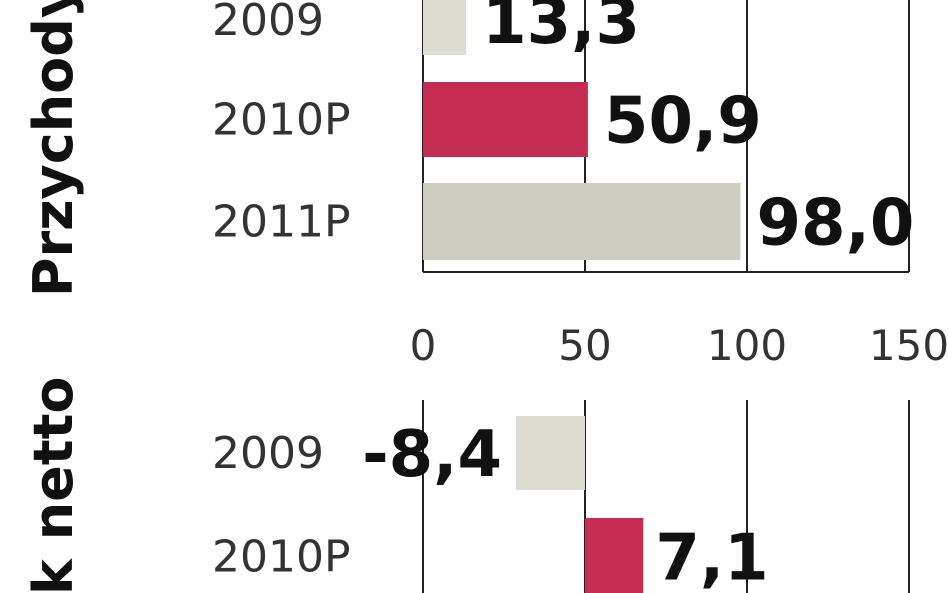  What do you see at coordinates (268, 23) in the screenshot?
I see `revenue-category-label: 2009` at bounding box center [268, 23].